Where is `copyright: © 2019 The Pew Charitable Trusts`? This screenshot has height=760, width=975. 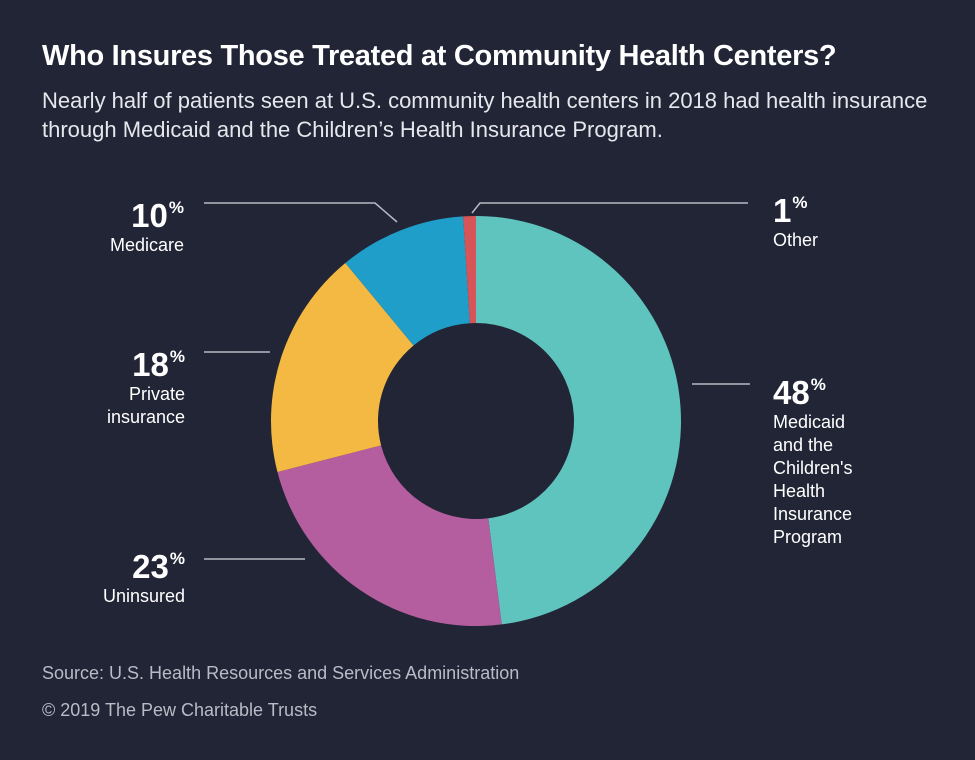
copyright: © 2019 The Pew Charitable Trusts is located at coordinates (180, 710).